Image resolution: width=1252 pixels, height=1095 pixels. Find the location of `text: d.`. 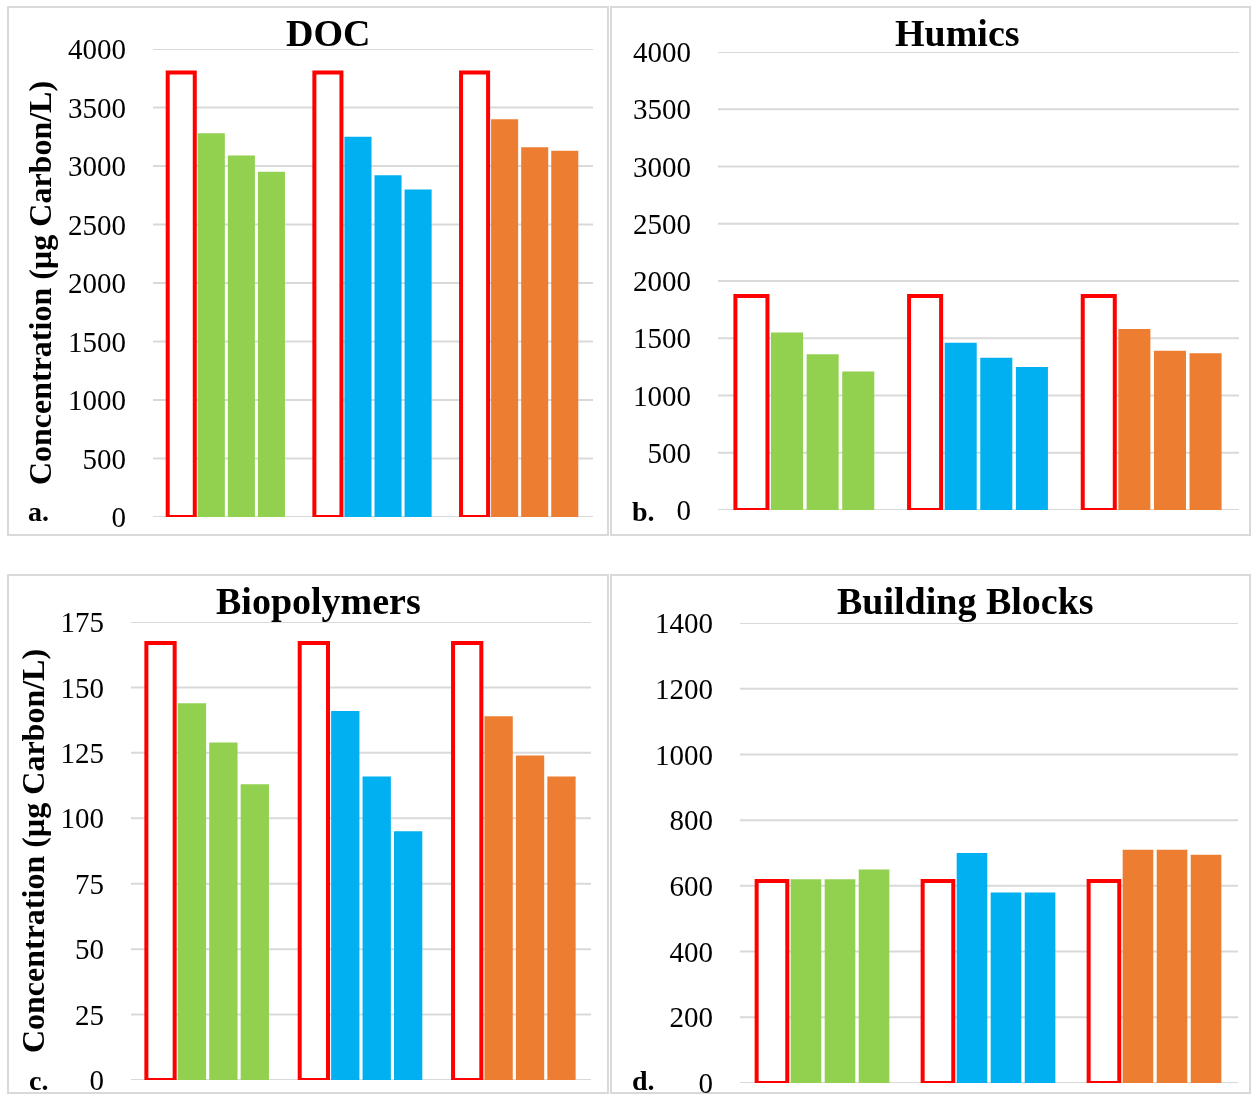

text: d. is located at coordinates (643, 1080).